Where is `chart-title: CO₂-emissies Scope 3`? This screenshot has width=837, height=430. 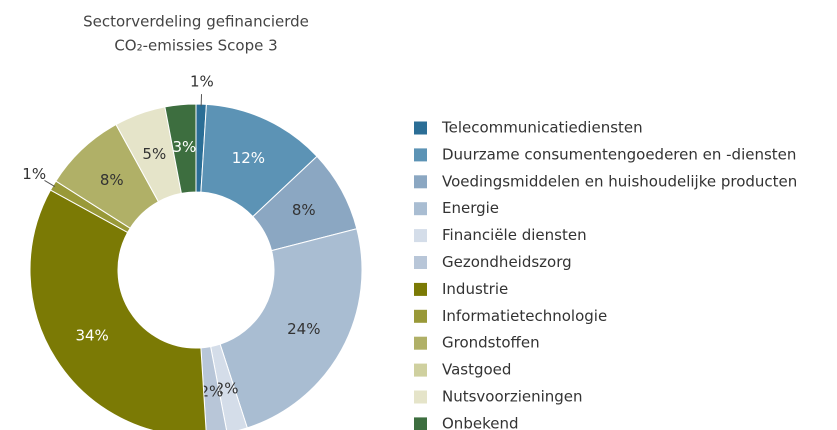 chart-title: CO₂-emissies Scope 3 is located at coordinates (195, 46).